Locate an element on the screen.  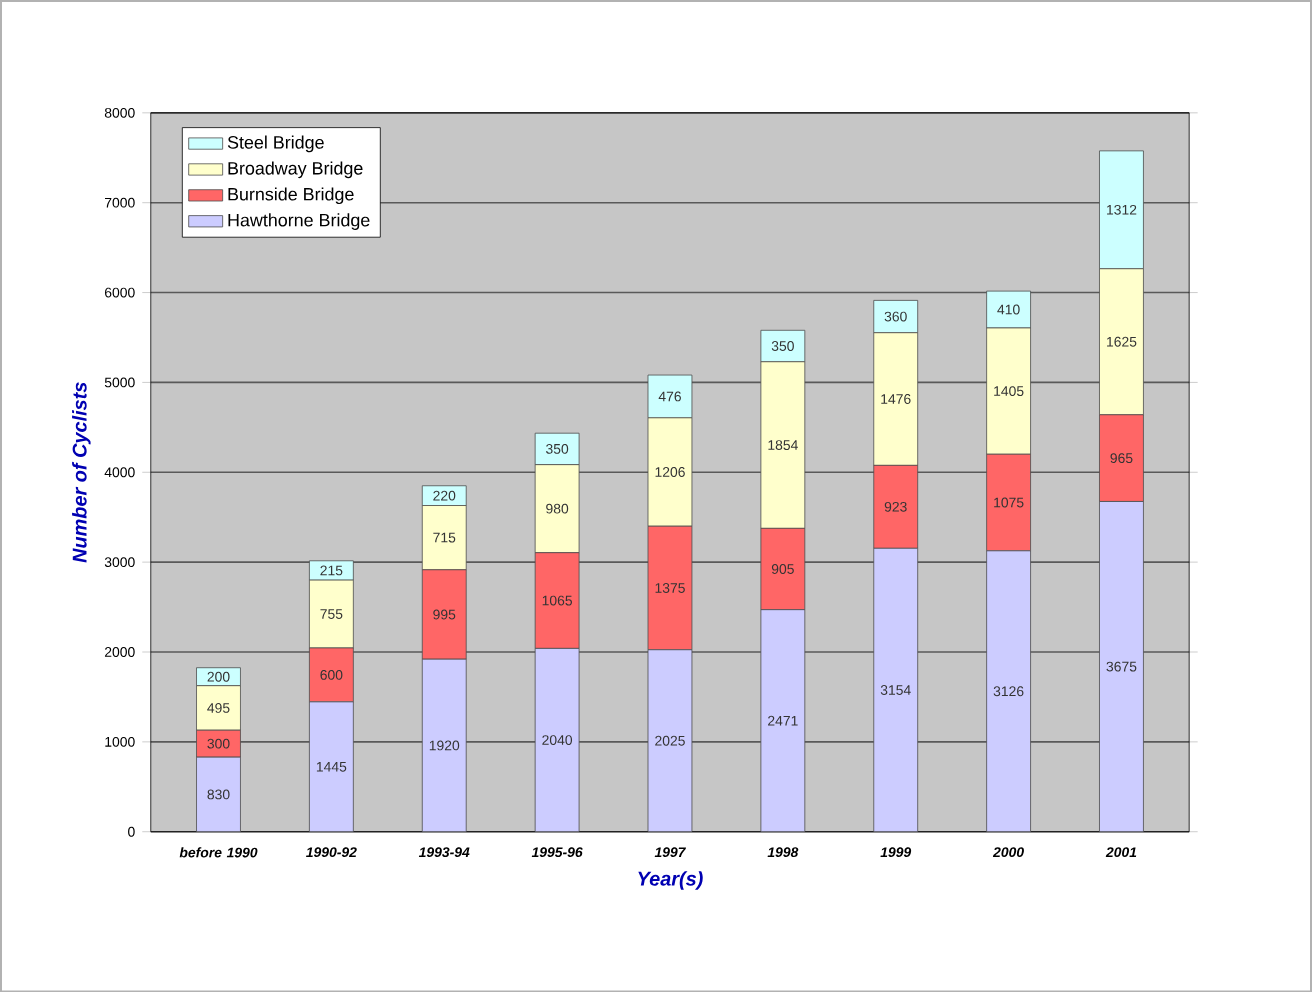
legend-label: Broadway Bridge is located at coordinates (295, 169).